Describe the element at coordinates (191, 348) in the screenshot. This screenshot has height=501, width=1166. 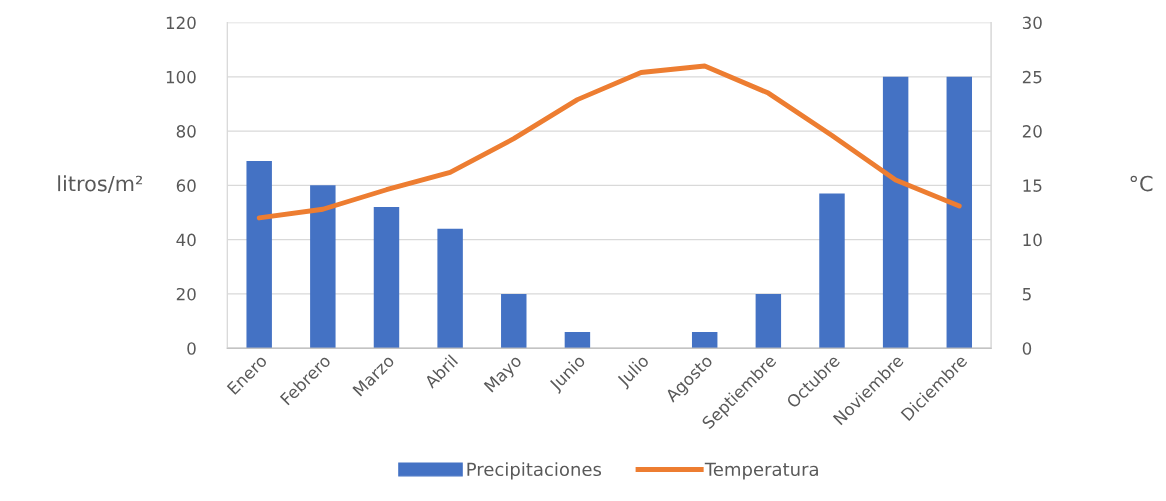
I see `y-tick-label: 0` at that location.